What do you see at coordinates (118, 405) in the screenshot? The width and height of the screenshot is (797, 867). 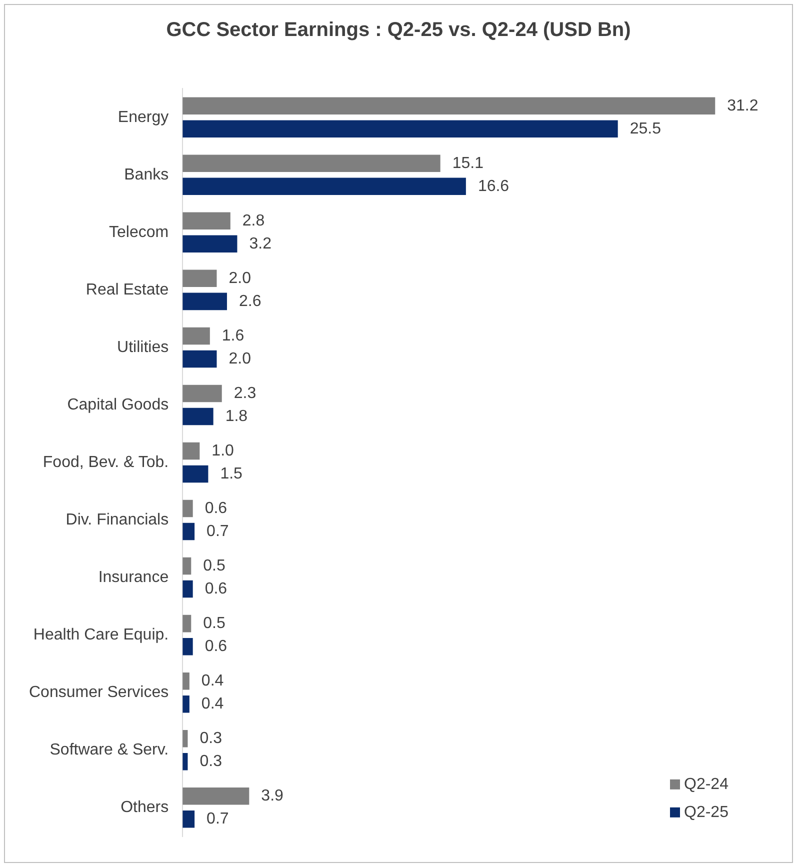 I see `y-tick-label: Capital Goods` at bounding box center [118, 405].